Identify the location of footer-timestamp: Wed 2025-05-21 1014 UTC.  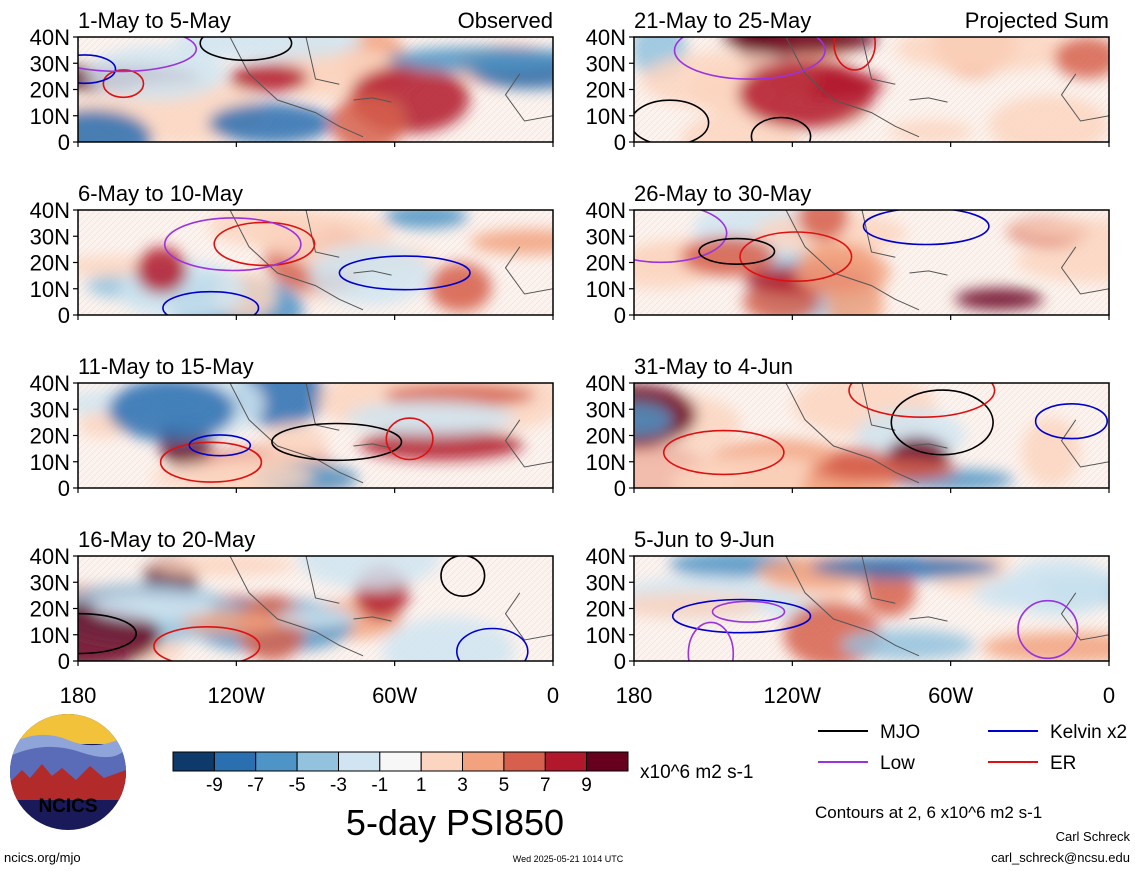
(568, 859).